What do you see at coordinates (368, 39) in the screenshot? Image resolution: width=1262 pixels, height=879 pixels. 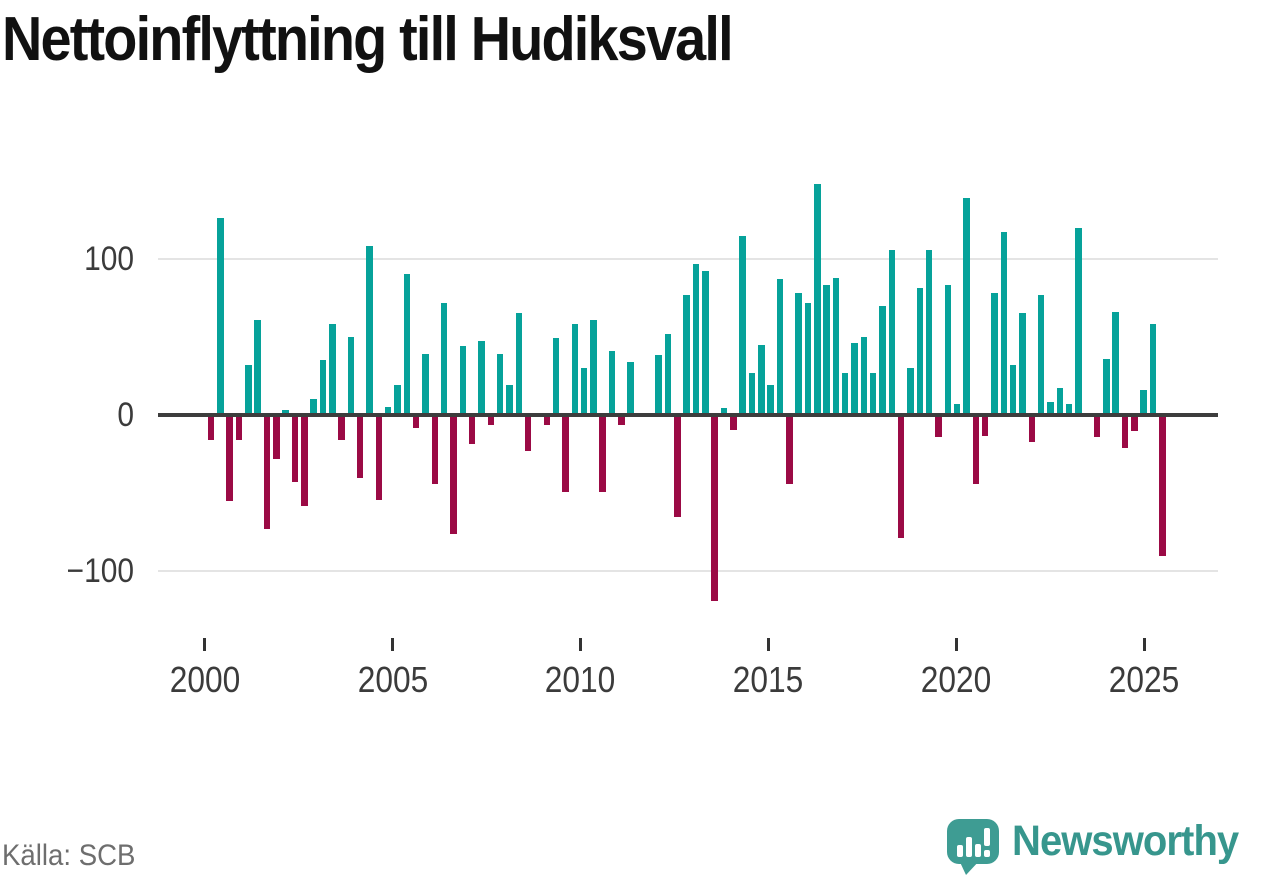 I see `chart-title: Nettoinflyttning till Hudiksvall` at bounding box center [368, 39].